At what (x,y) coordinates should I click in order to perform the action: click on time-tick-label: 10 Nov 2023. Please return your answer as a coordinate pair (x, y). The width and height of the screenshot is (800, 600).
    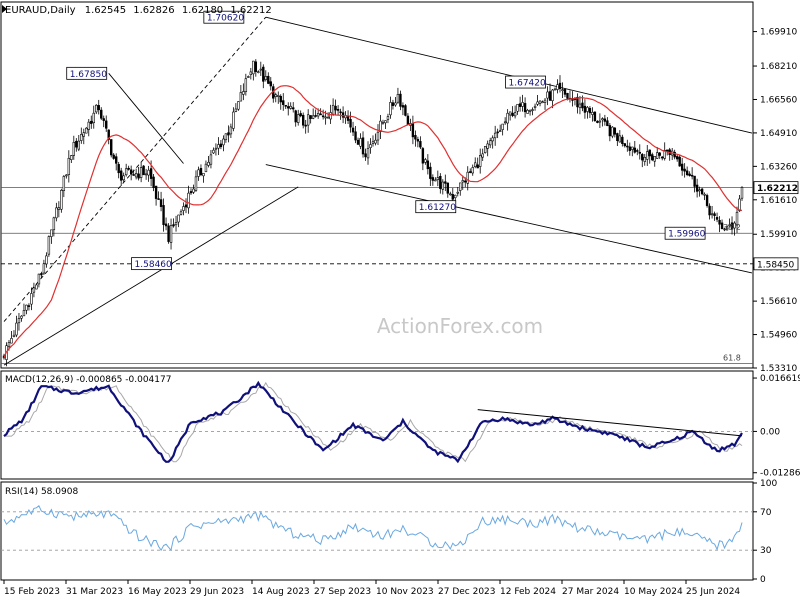
    Looking at the image, I should click on (405, 592).